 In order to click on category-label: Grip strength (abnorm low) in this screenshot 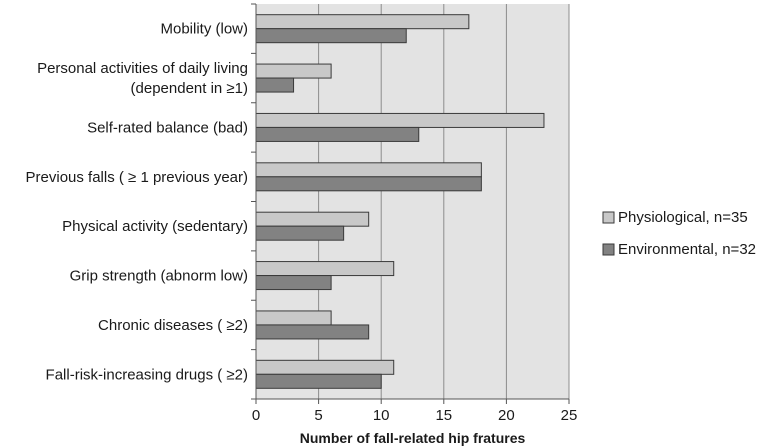, I will do `click(159, 276)`.